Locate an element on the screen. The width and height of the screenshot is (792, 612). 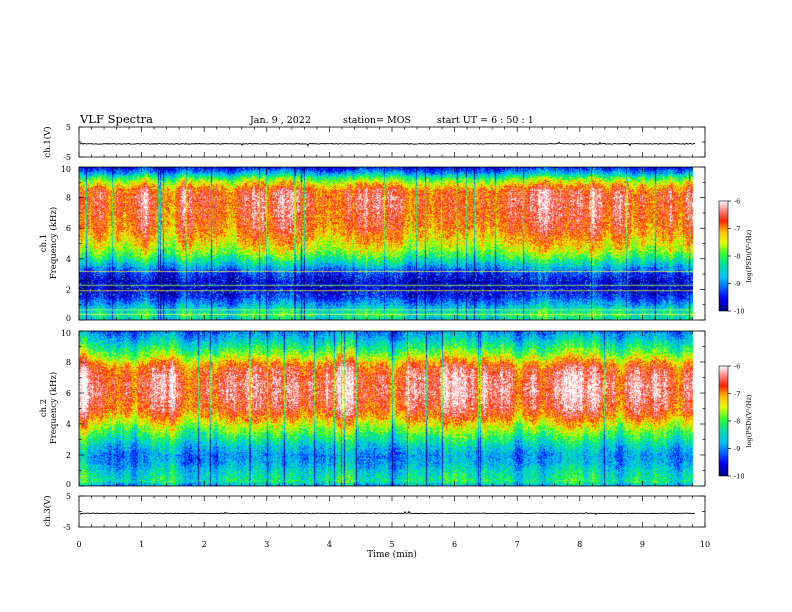
ch1-waveform-panel: 5 -5 ch.1(V) is located at coordinates (374, 142).